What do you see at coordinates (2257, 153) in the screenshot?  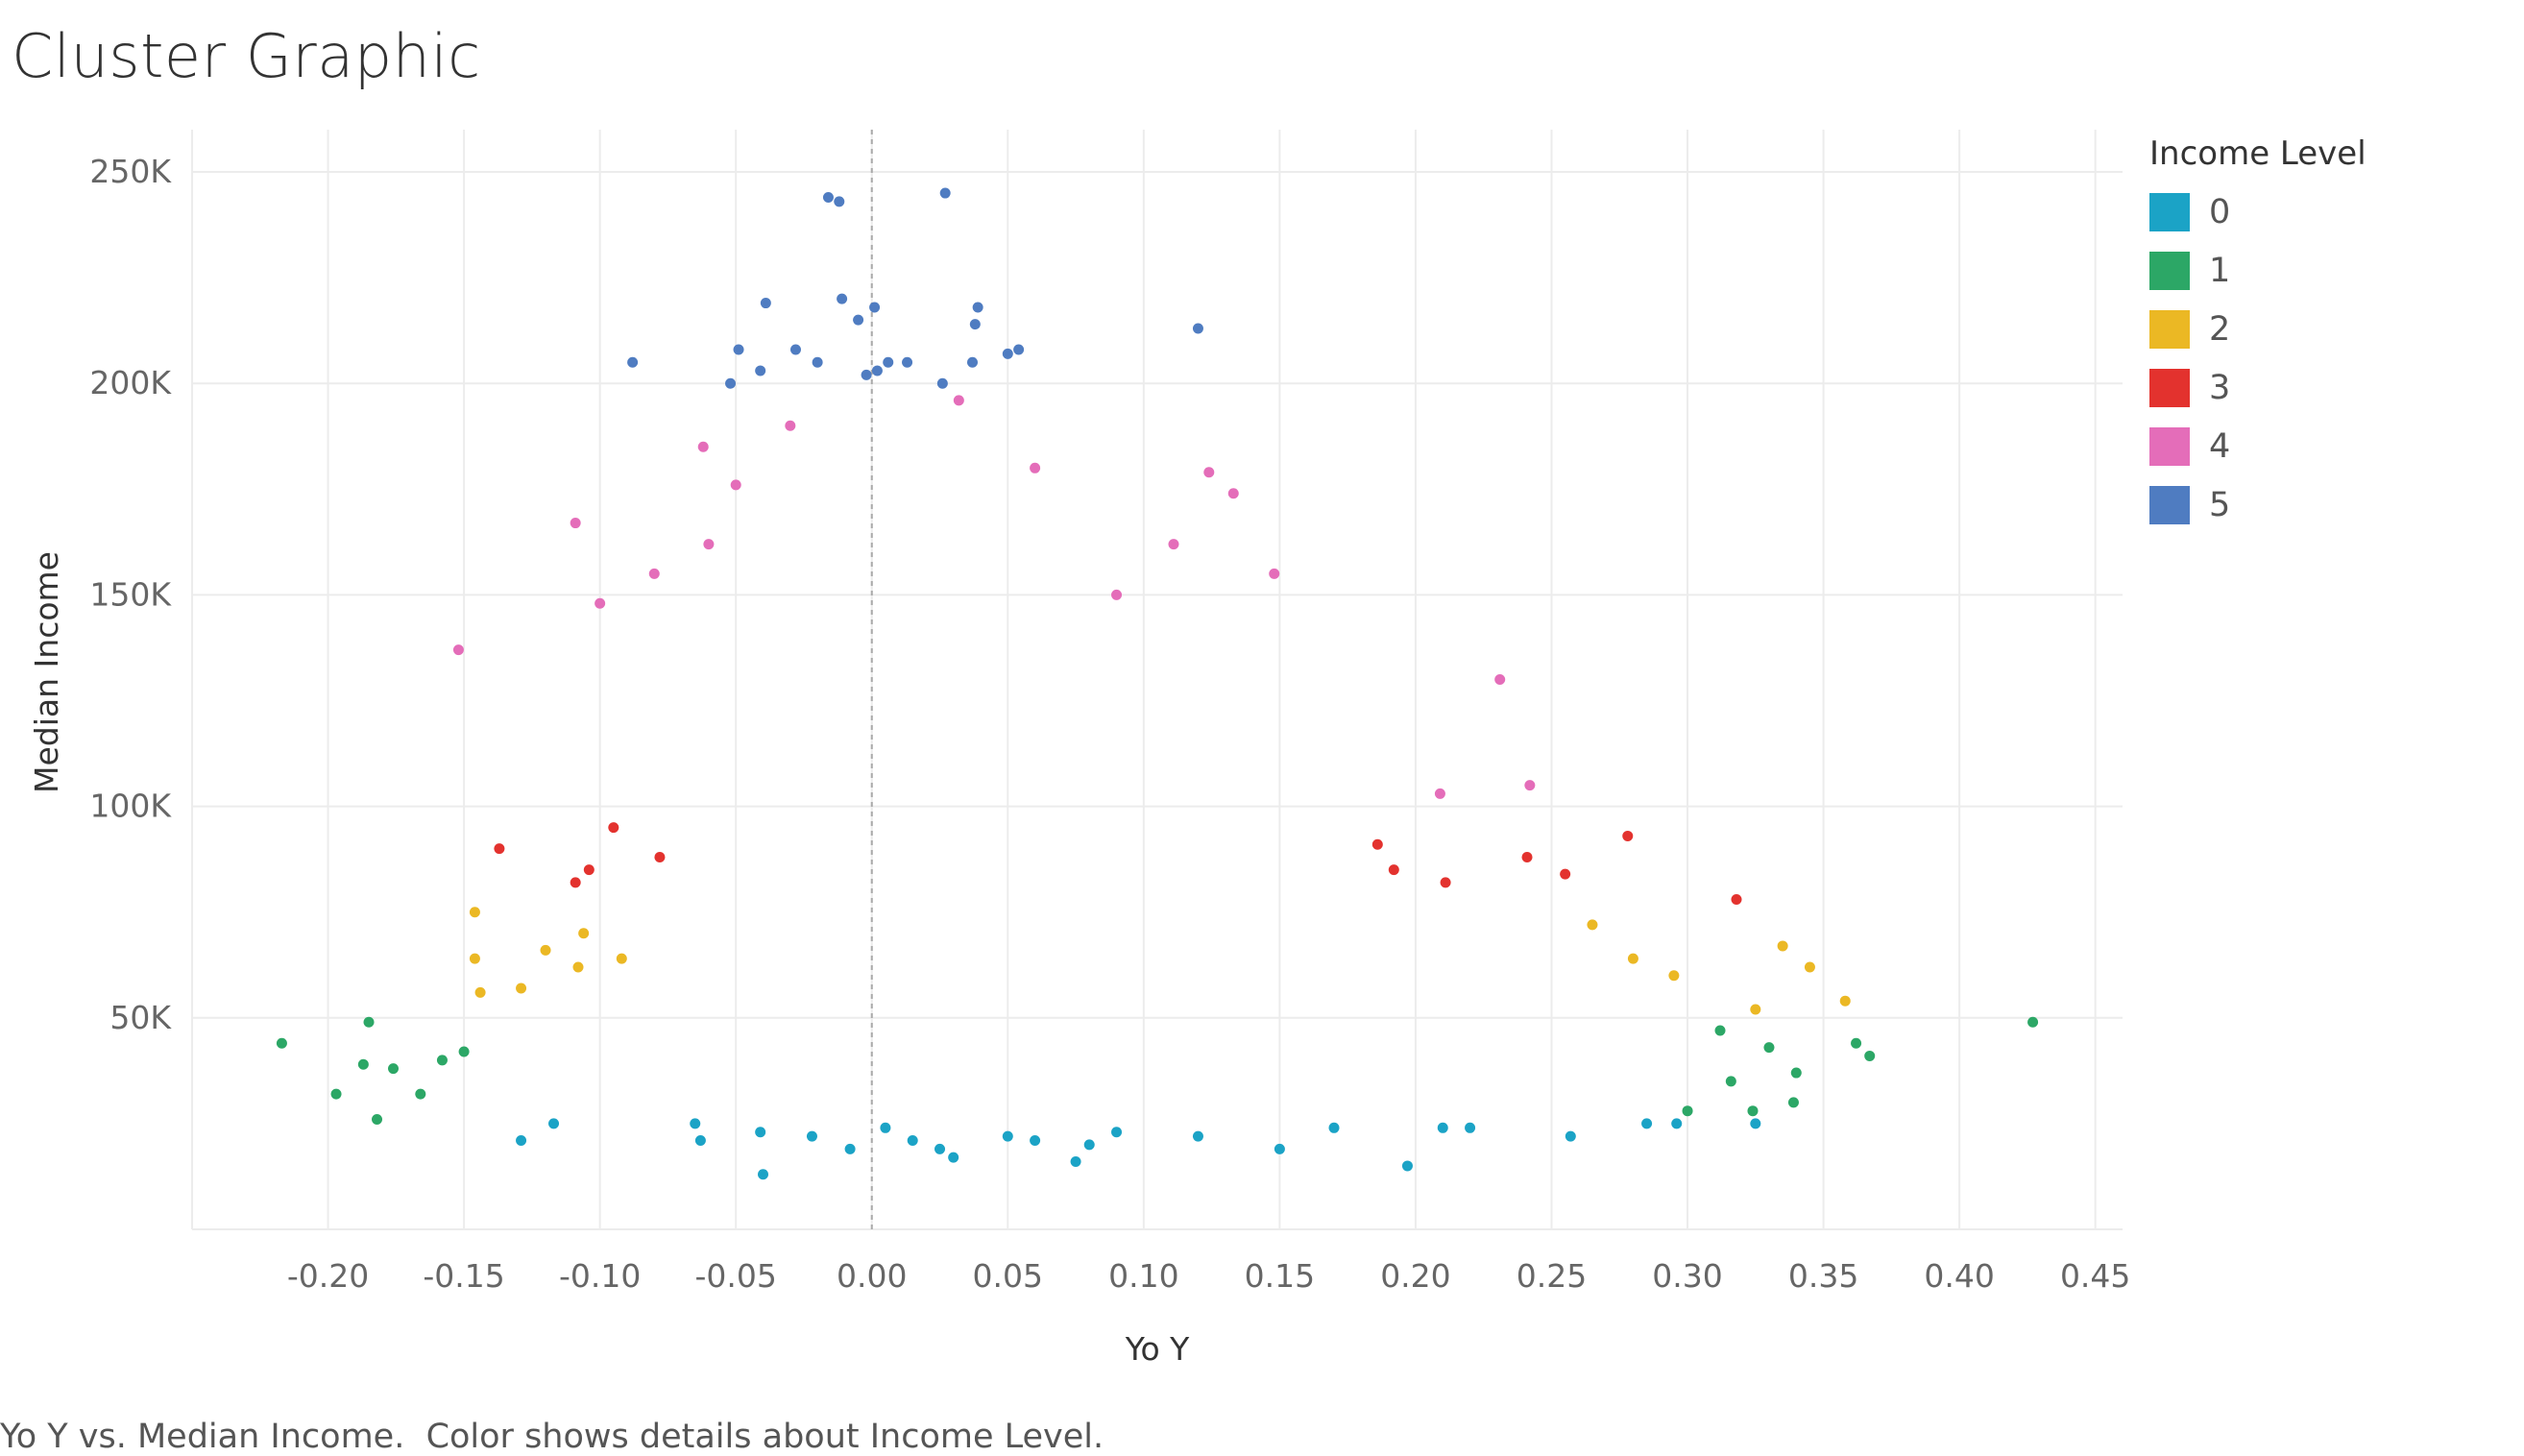 I see `legend-title: Income Level` at bounding box center [2257, 153].